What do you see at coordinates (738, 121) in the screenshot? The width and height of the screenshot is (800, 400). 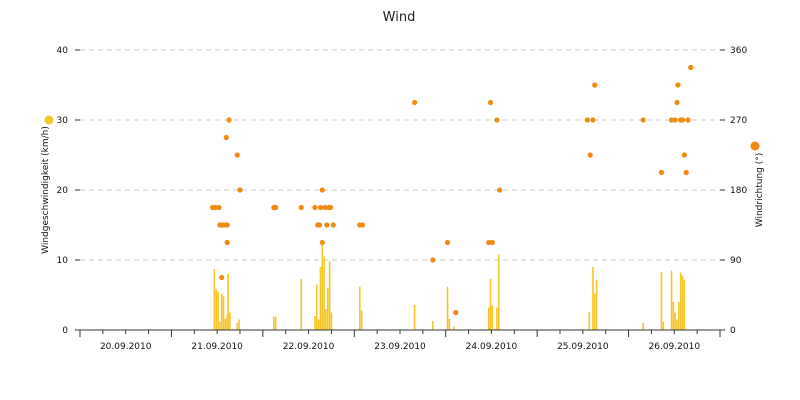 I see `y-right-tick-label: 270` at bounding box center [738, 121].